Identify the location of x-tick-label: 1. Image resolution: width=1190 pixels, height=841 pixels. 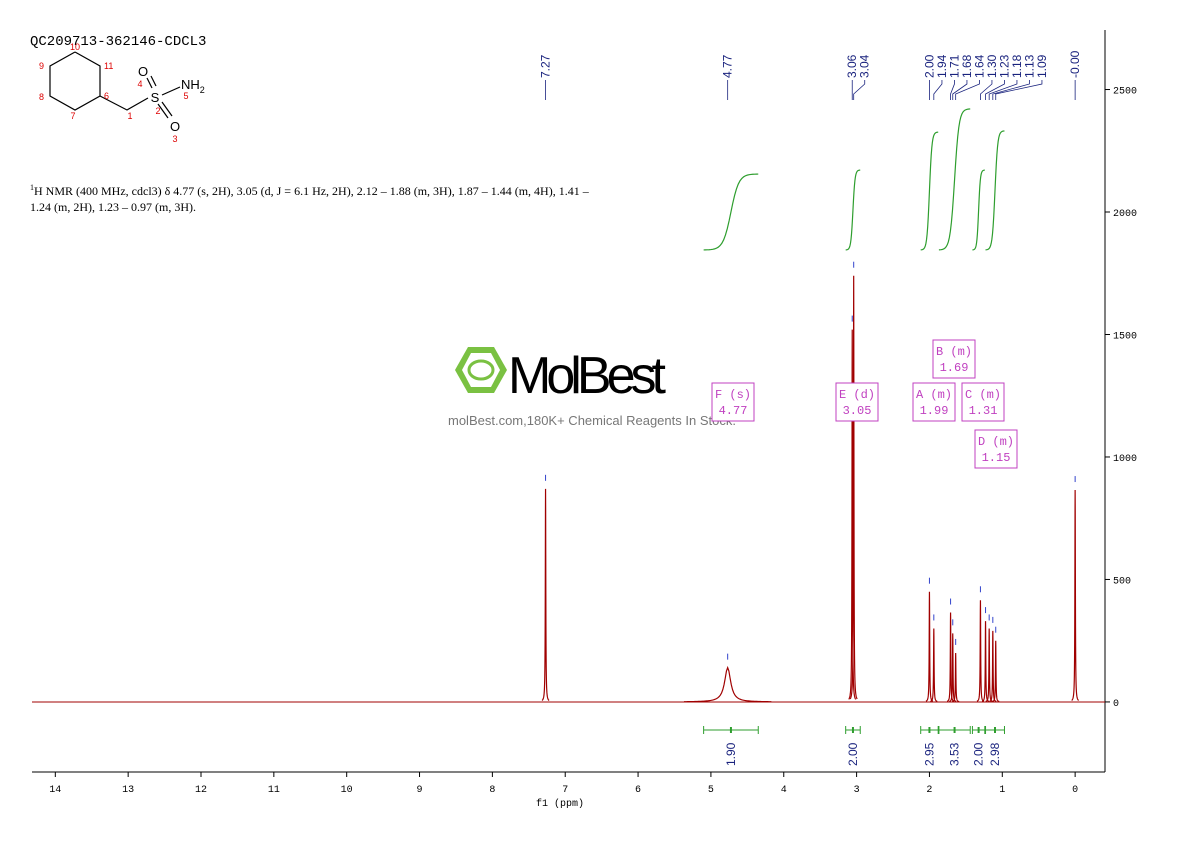
(1002, 790).